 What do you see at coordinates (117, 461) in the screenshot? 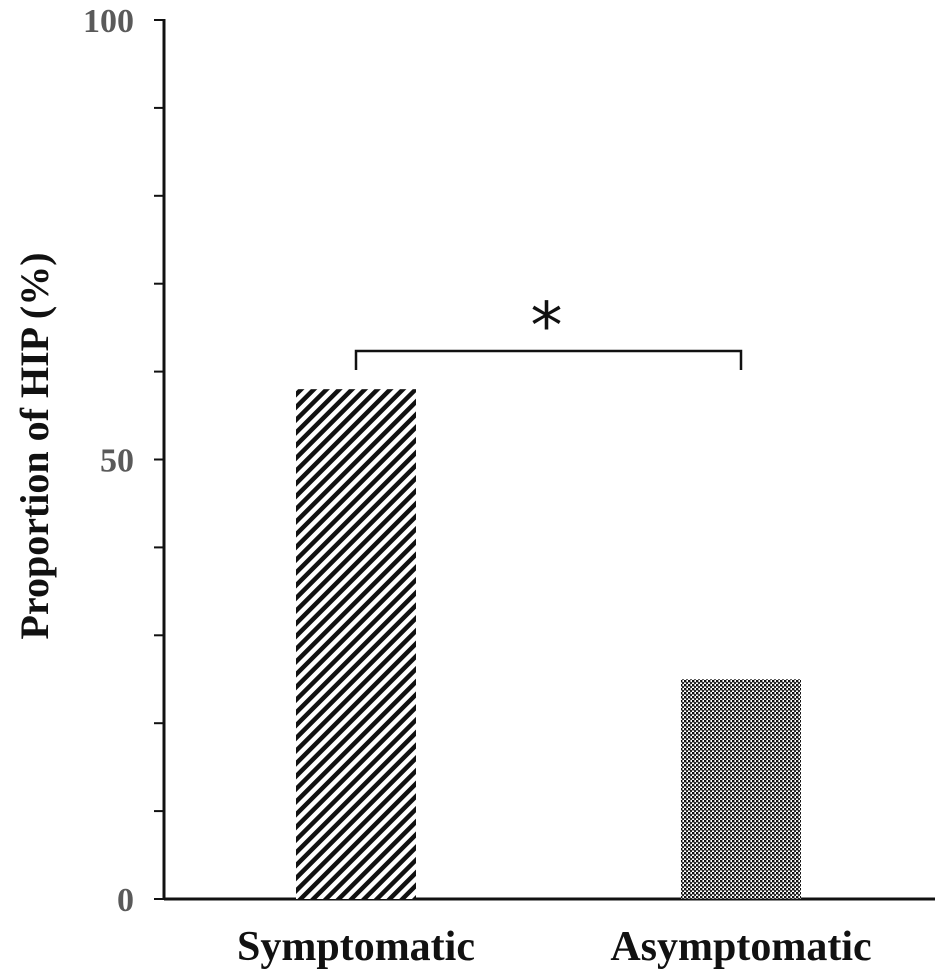
I see `y-tick-label: 50` at bounding box center [117, 461].